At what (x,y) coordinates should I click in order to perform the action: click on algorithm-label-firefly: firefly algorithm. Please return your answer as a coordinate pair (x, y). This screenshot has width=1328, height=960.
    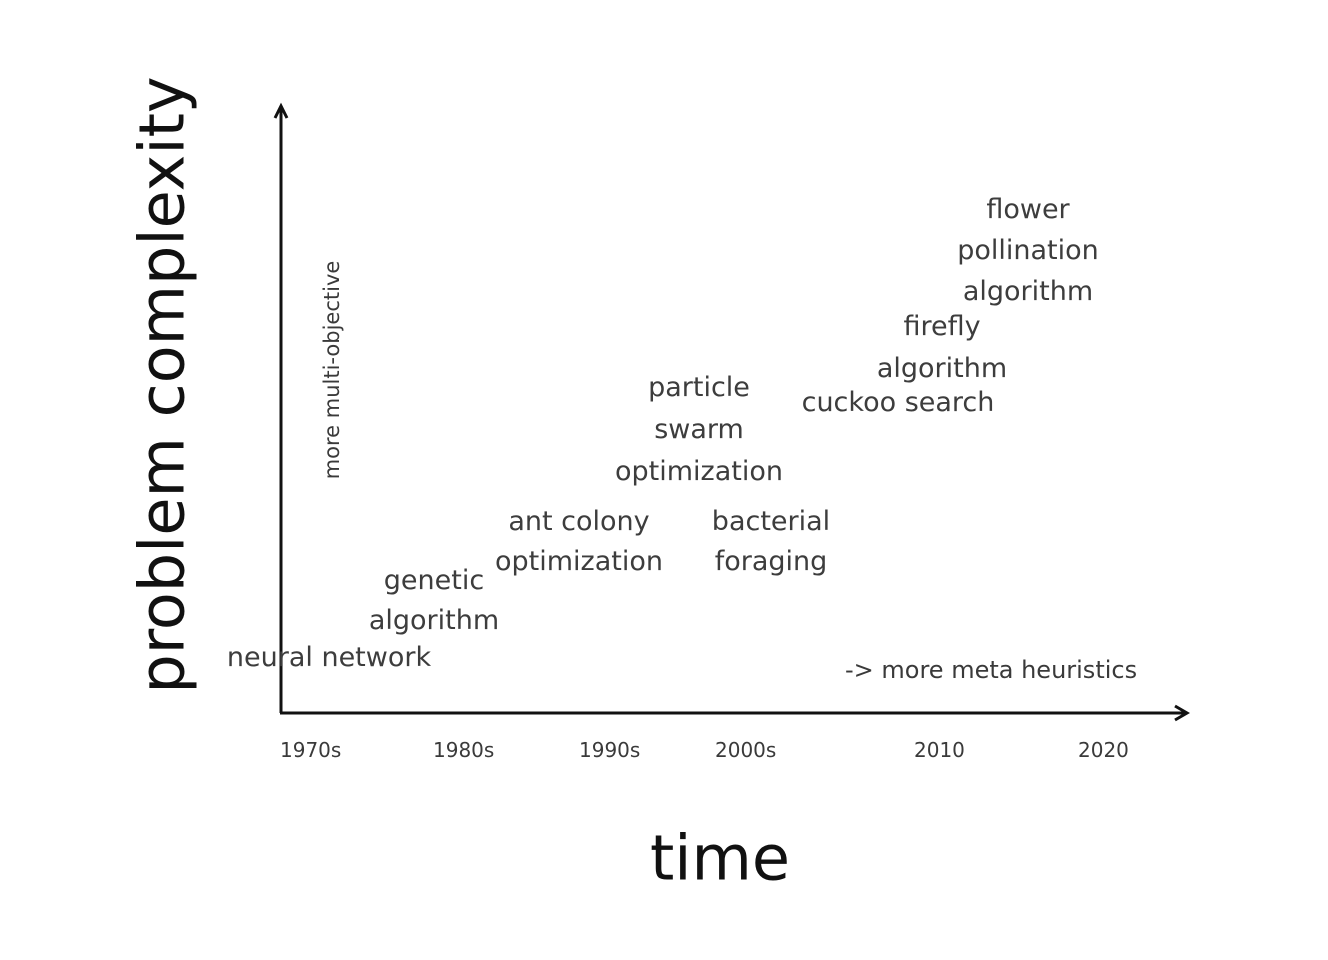
    Looking at the image, I should click on (942, 347).